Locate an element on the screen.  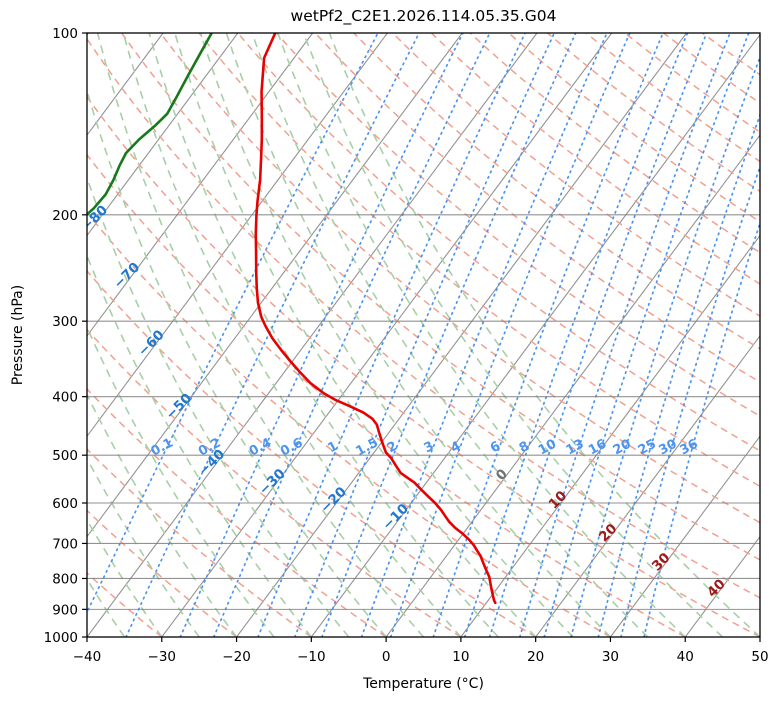
y-tick-label: 200 is located at coordinates (65, 216).